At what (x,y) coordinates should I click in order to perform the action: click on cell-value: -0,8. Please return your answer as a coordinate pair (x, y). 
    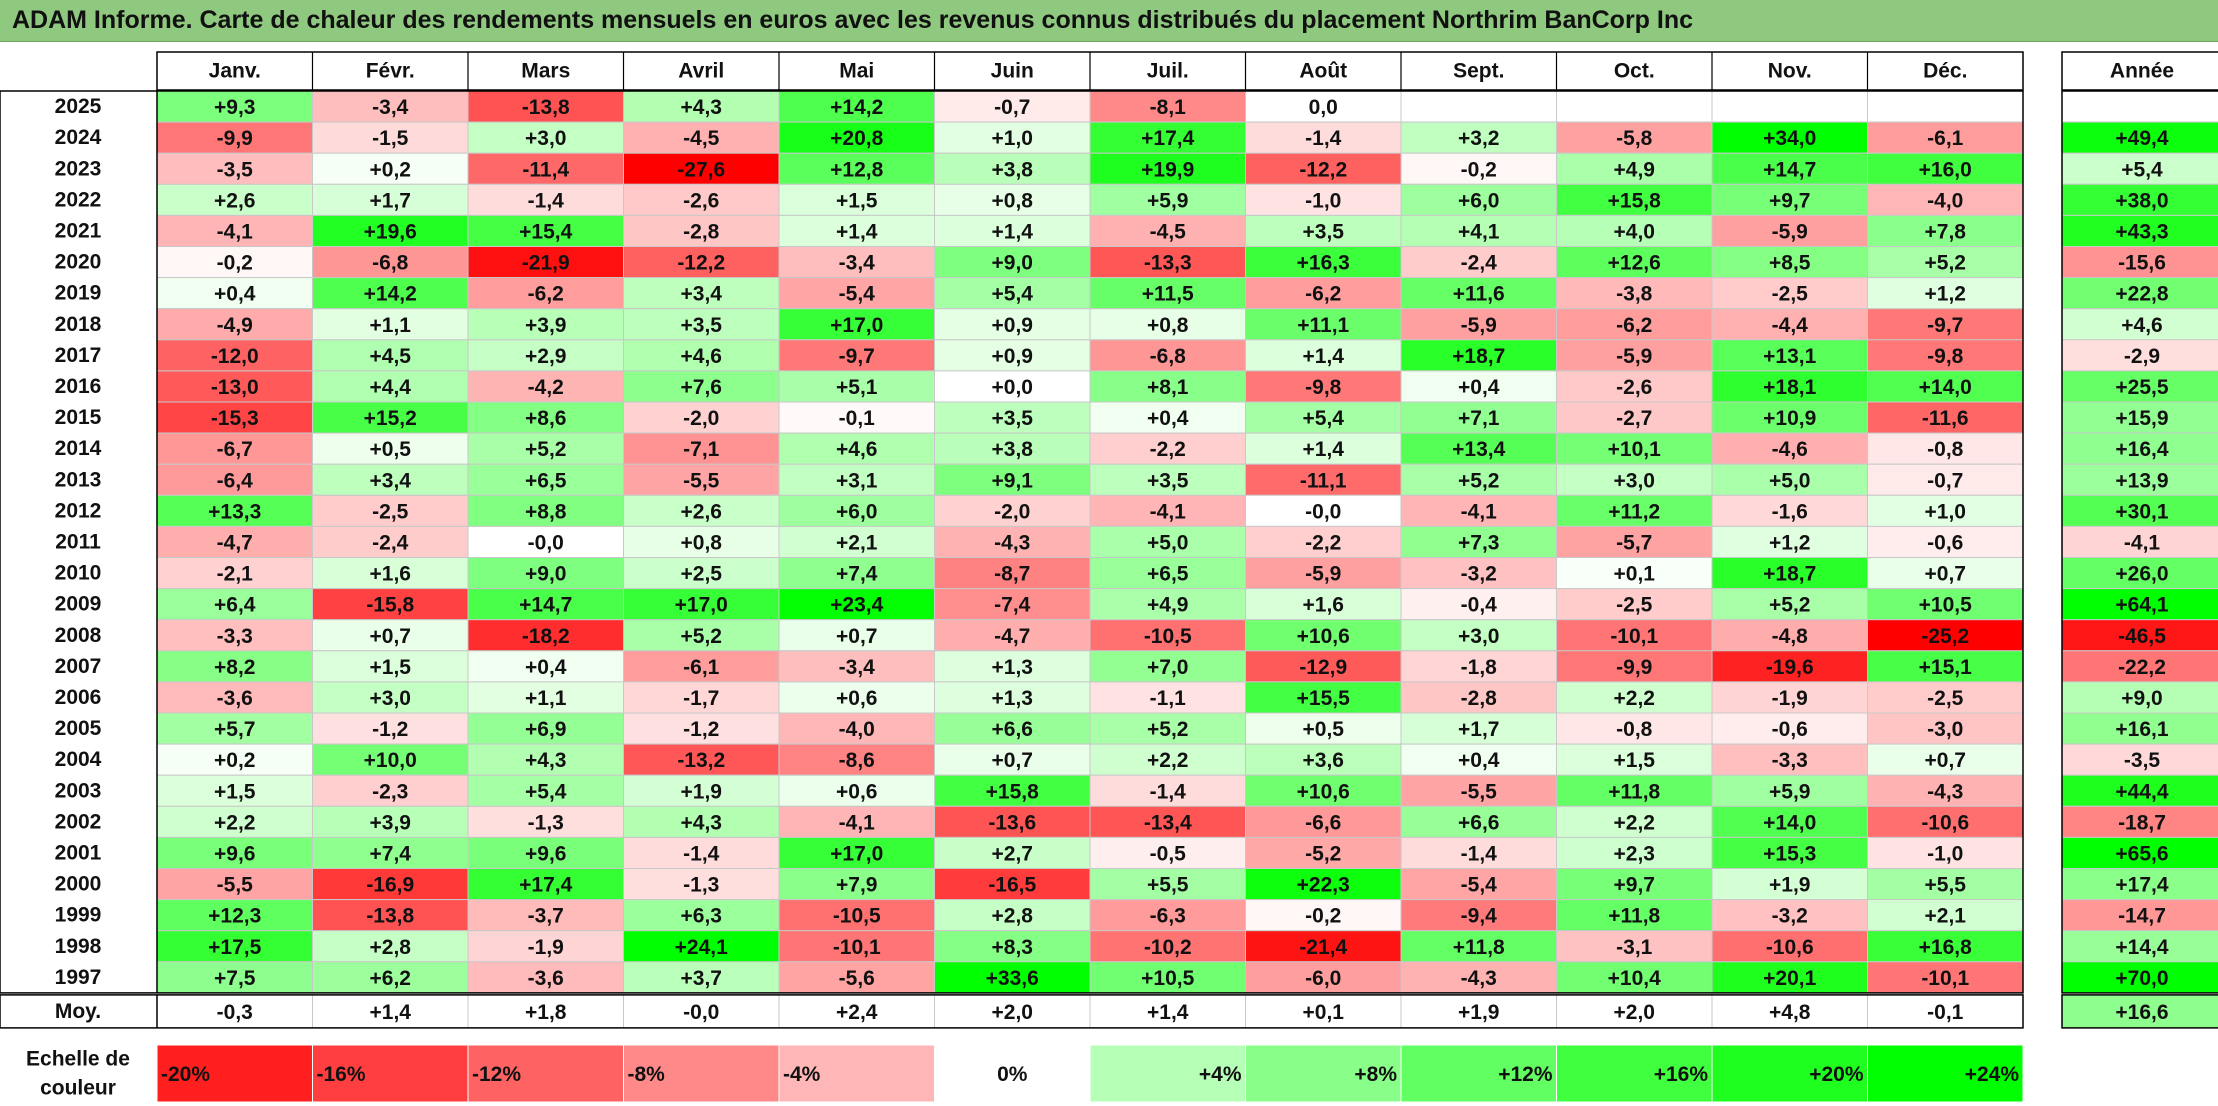
    Looking at the image, I should click on (1945, 449).